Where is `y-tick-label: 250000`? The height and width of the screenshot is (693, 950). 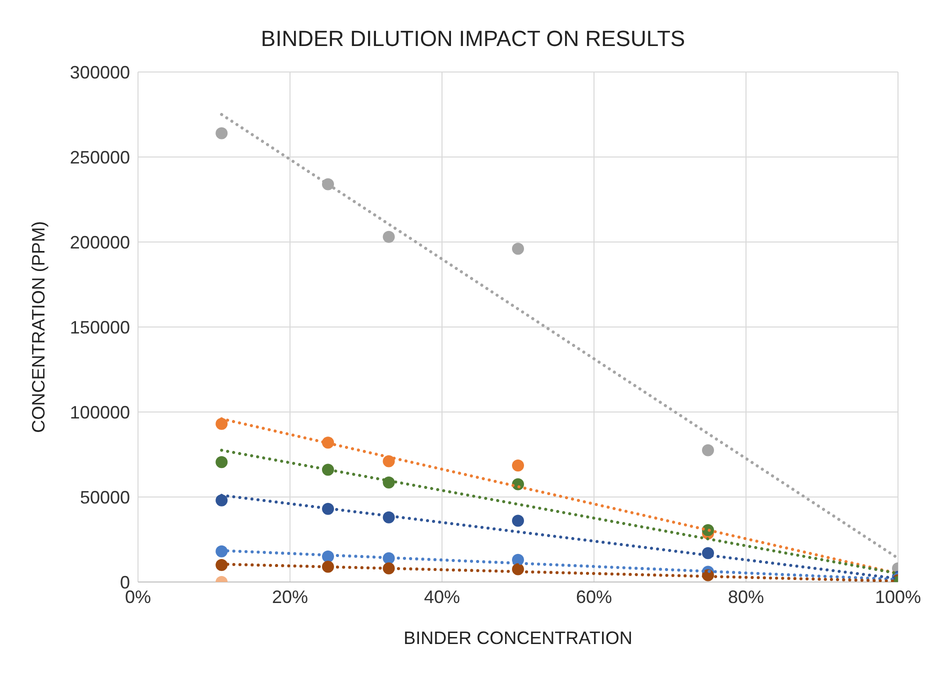
y-tick-label: 250000 is located at coordinates (100, 157).